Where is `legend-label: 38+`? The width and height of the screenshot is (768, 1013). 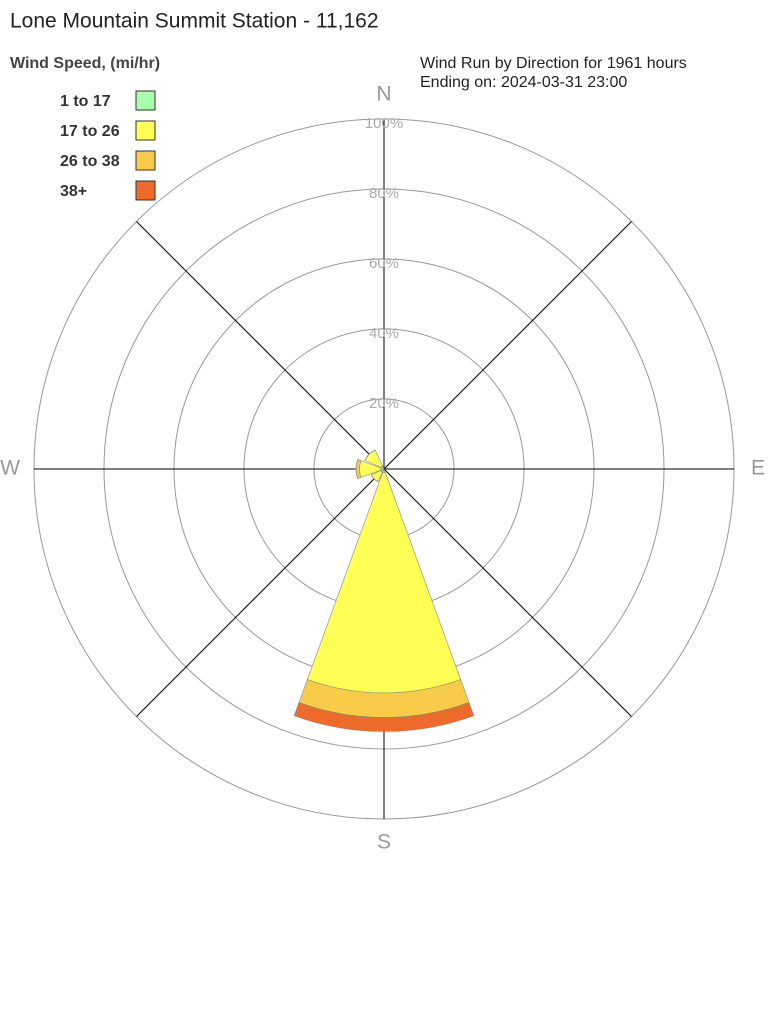
legend-label: 38+ is located at coordinates (73, 191).